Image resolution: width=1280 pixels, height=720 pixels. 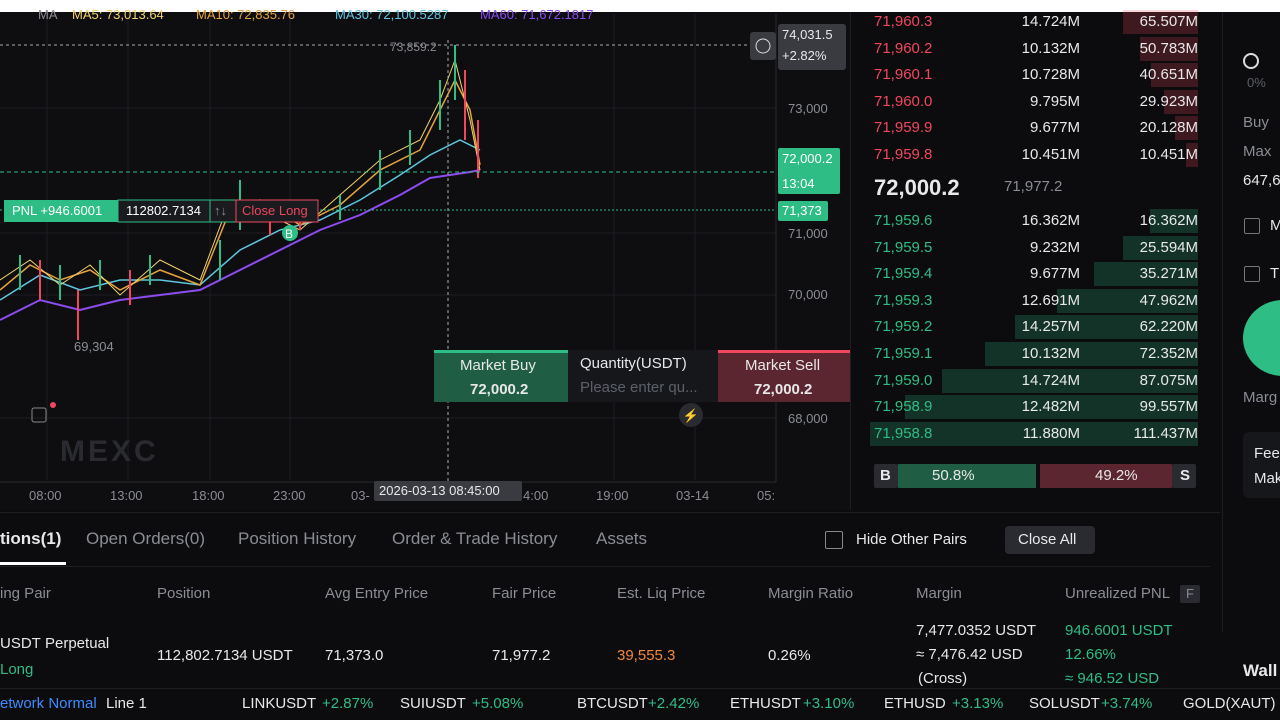 What do you see at coordinates (1050, 300) in the screenshot?
I see `book-size: 12.691M` at bounding box center [1050, 300].